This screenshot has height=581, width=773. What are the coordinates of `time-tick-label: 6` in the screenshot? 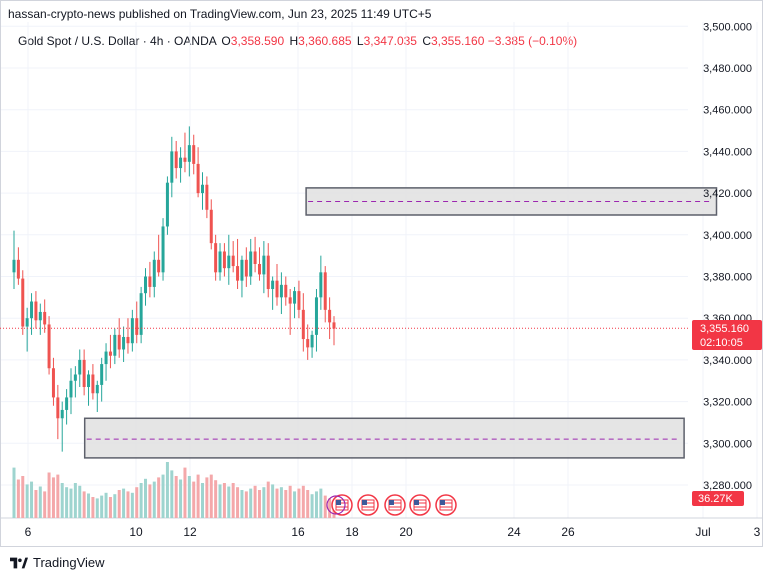 It's located at (28, 532).